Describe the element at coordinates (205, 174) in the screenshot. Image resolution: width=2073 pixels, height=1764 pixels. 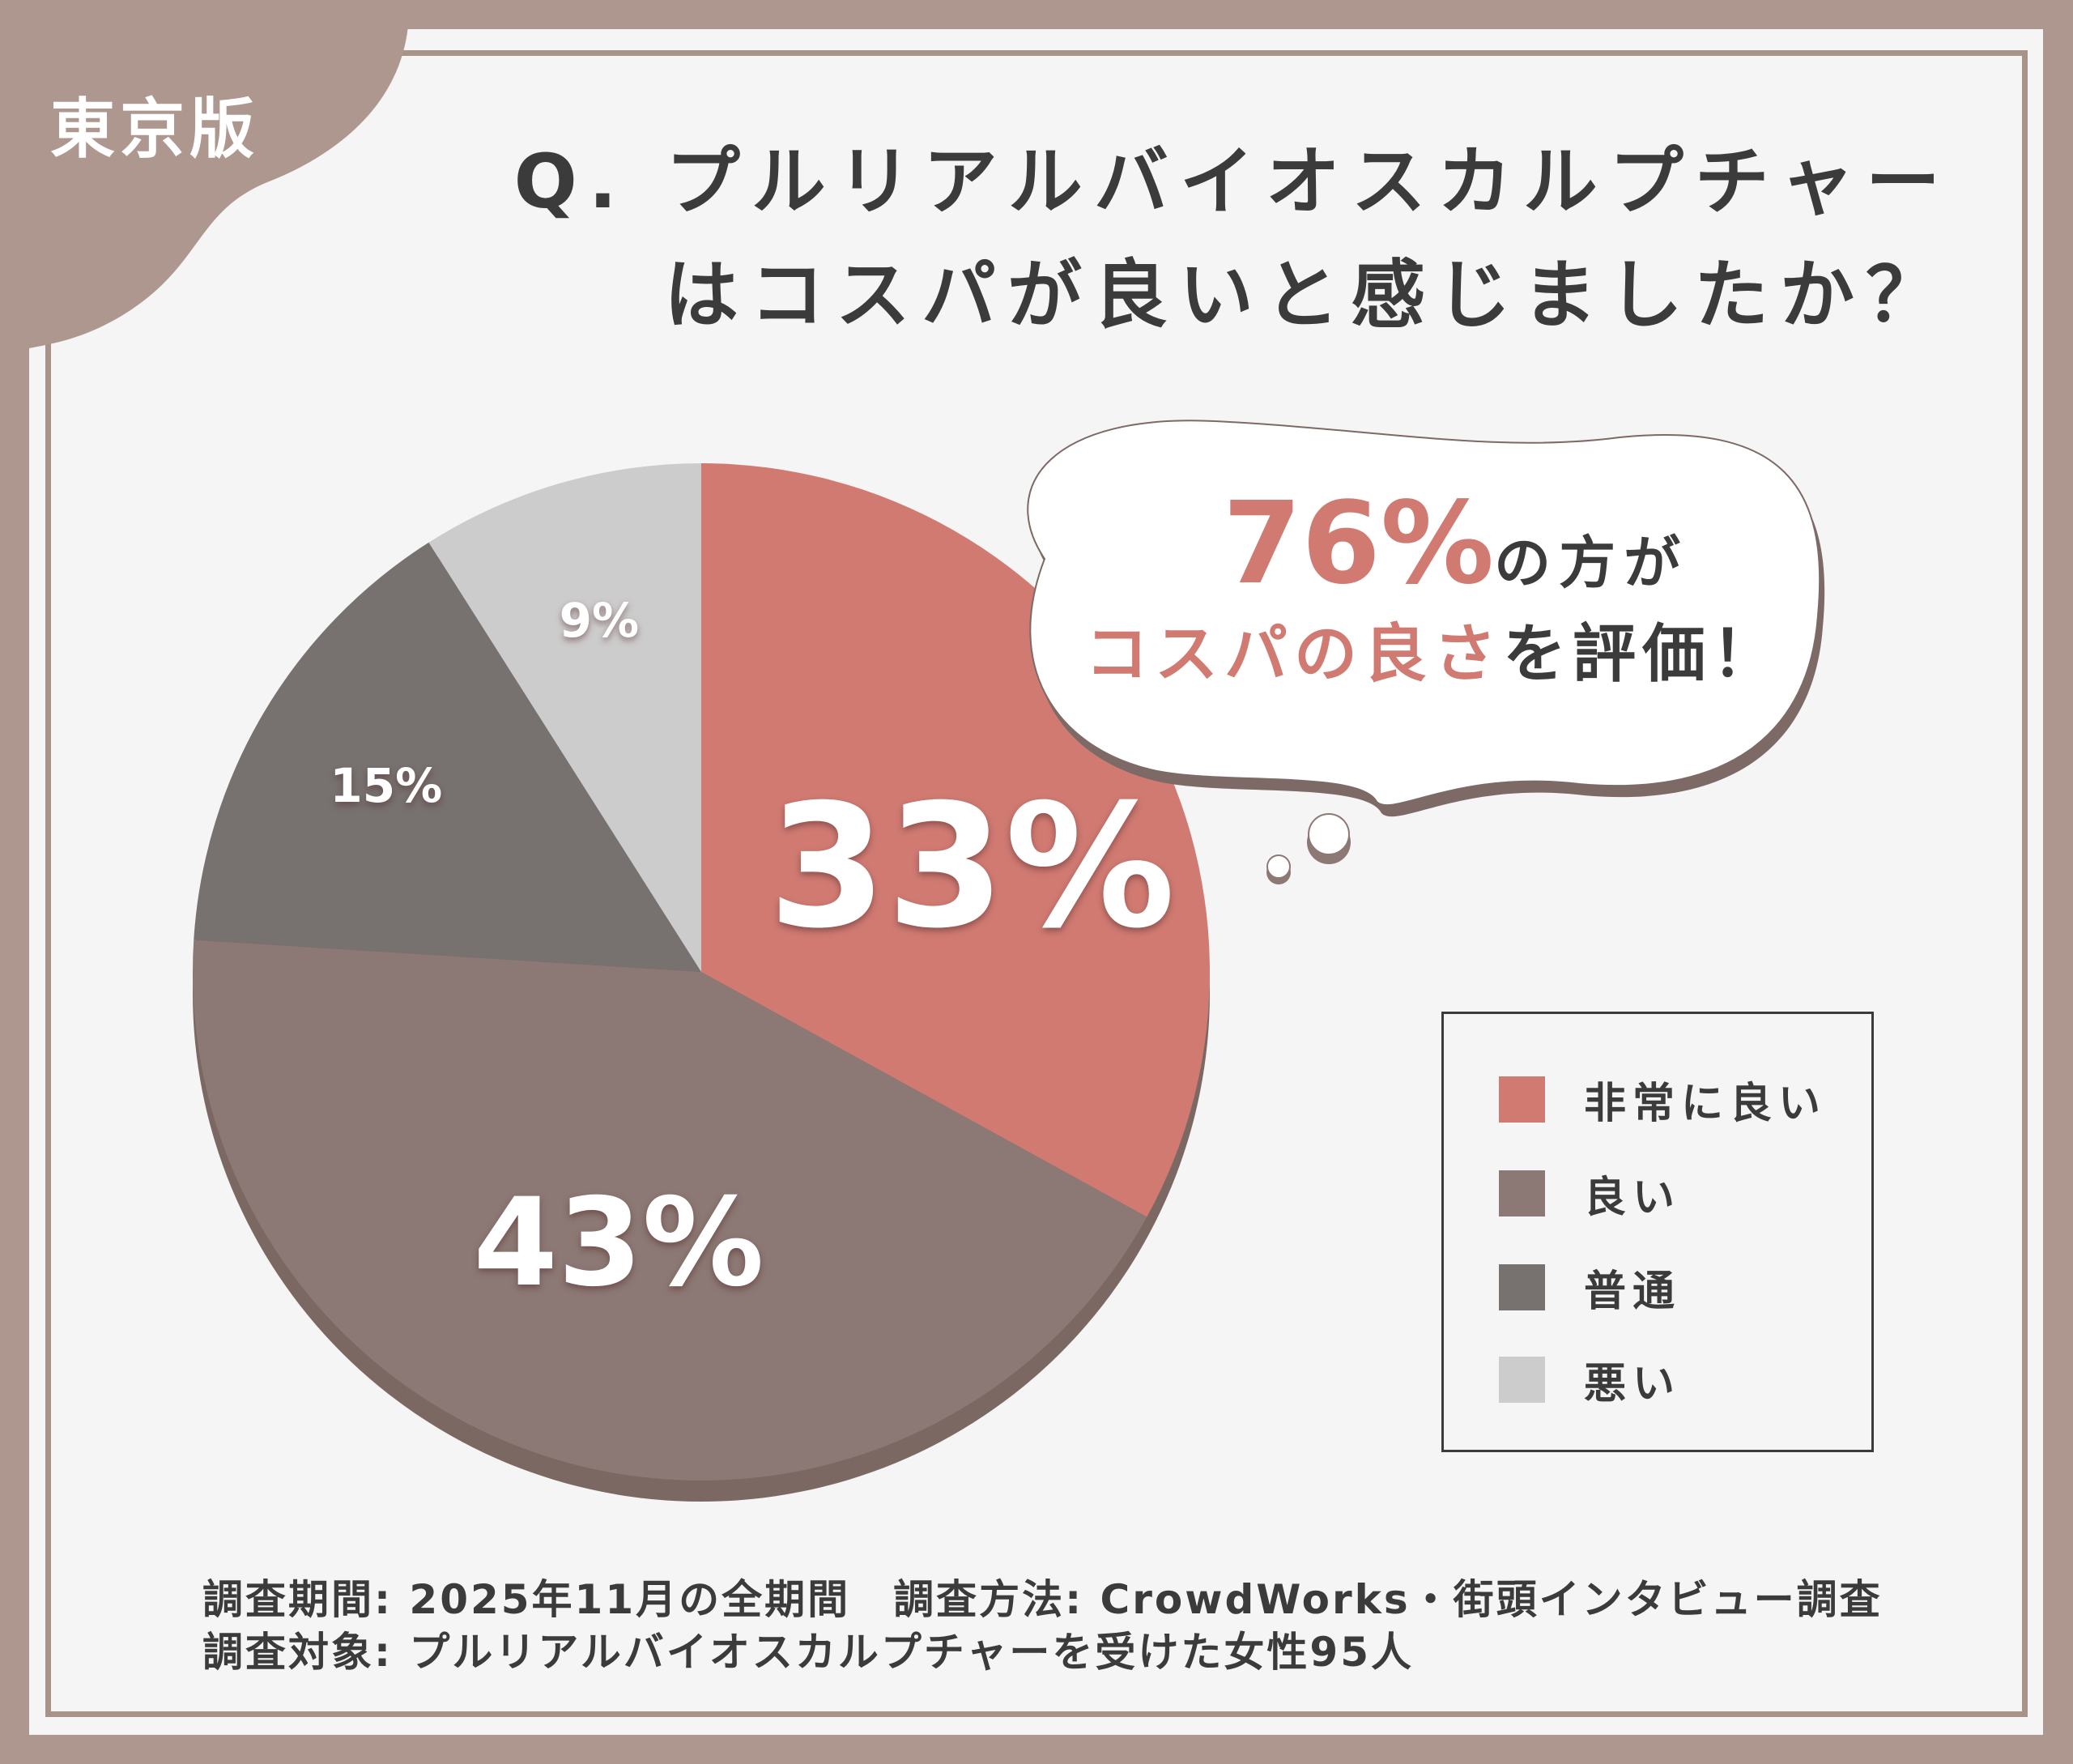
I see `region-tab` at that location.